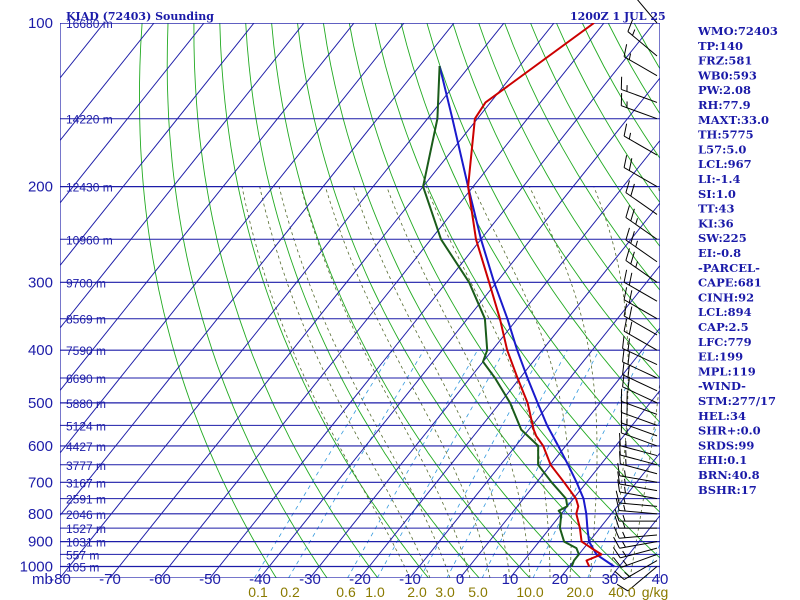 Image resolution: width=800 pixels, height=600 pixels. I want to click on temperature-tick-label: -50, so click(210, 579).